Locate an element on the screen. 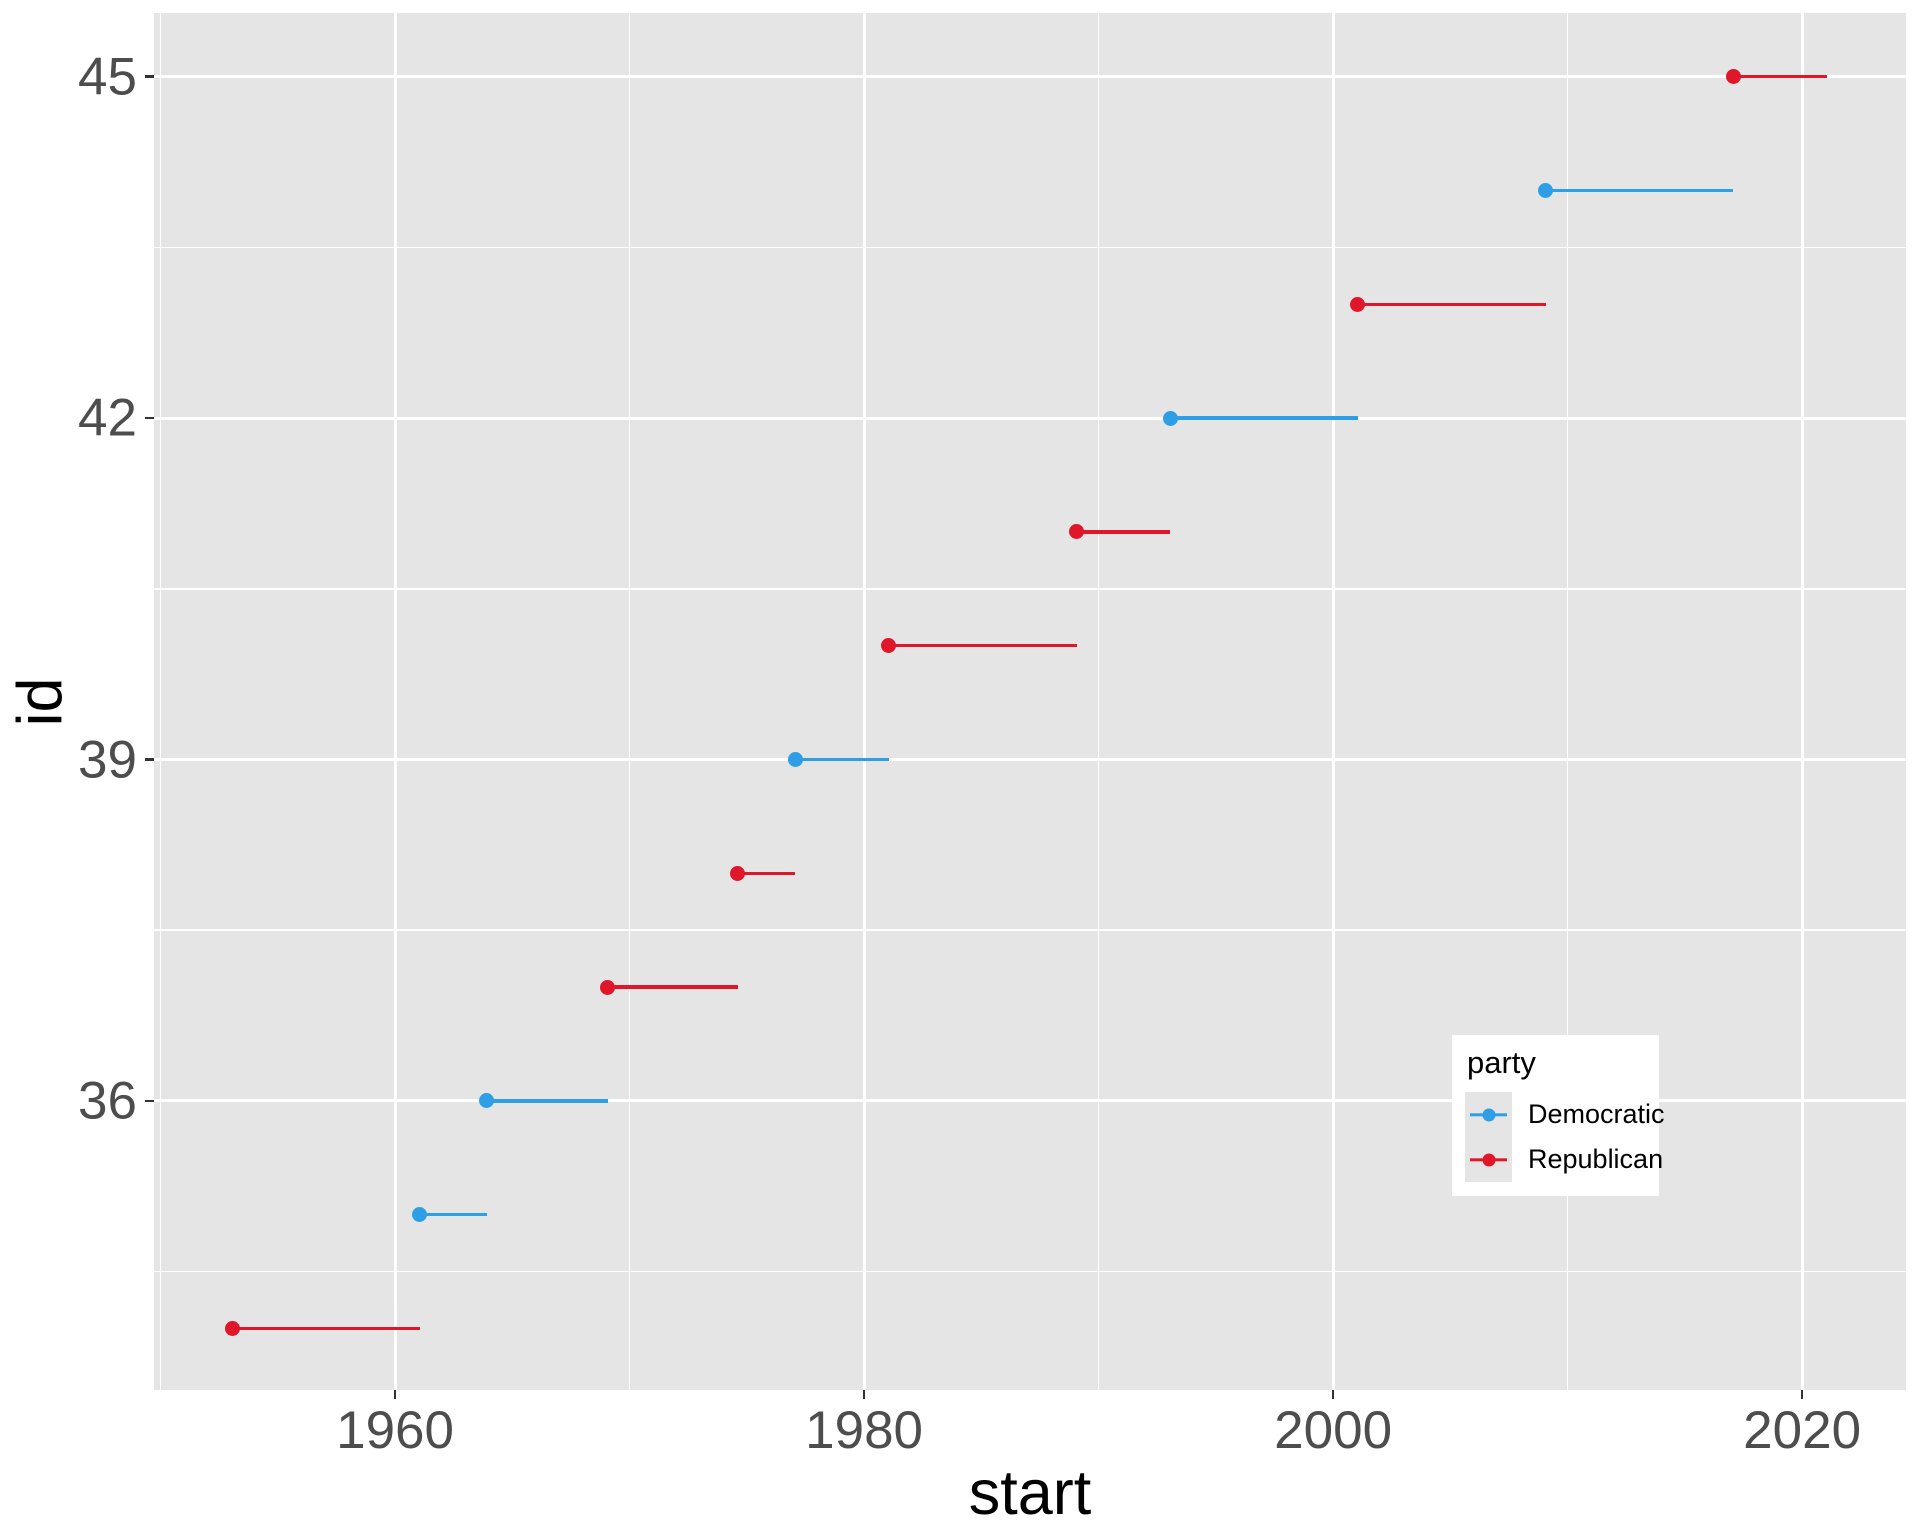 The height and width of the screenshot is (1536, 1920). x-tick-2020 is located at coordinates (1802, 1394).